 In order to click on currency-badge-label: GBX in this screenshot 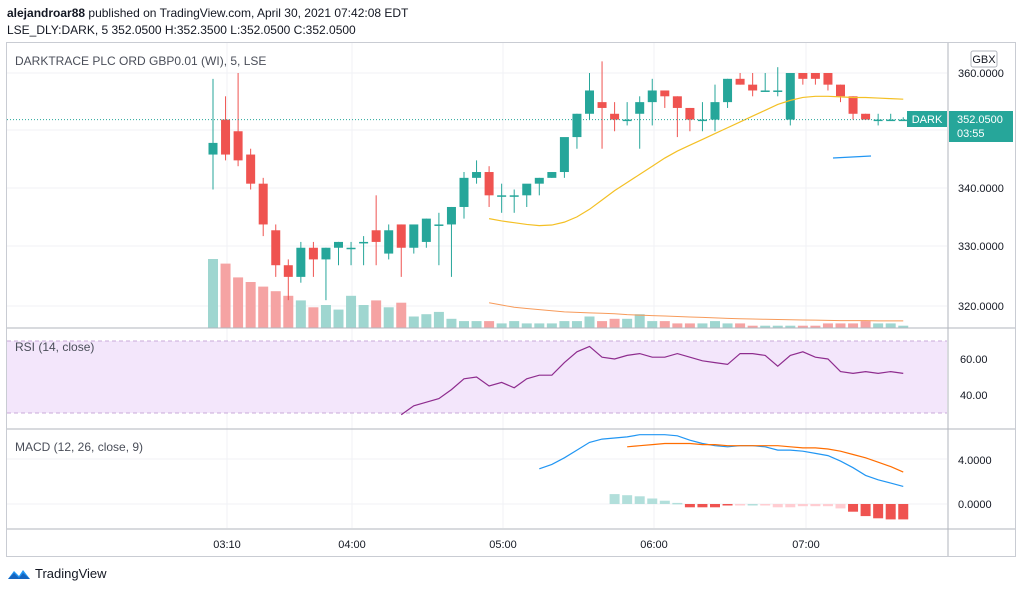, I will do `click(984, 60)`.